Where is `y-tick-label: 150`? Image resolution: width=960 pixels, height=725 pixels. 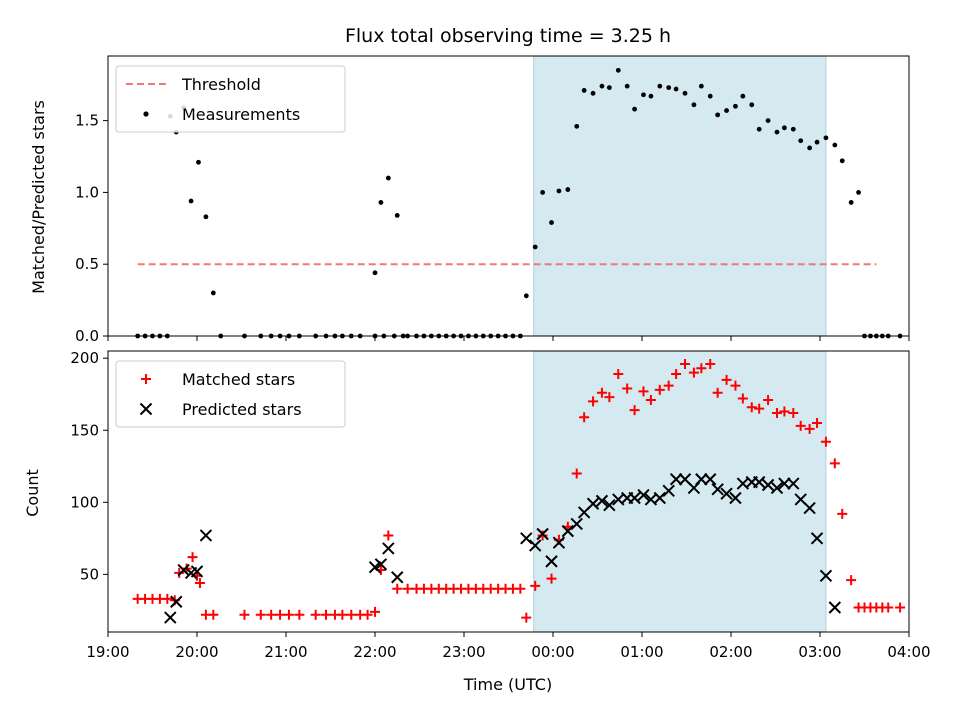 y-tick-label: 150 is located at coordinates (84, 430).